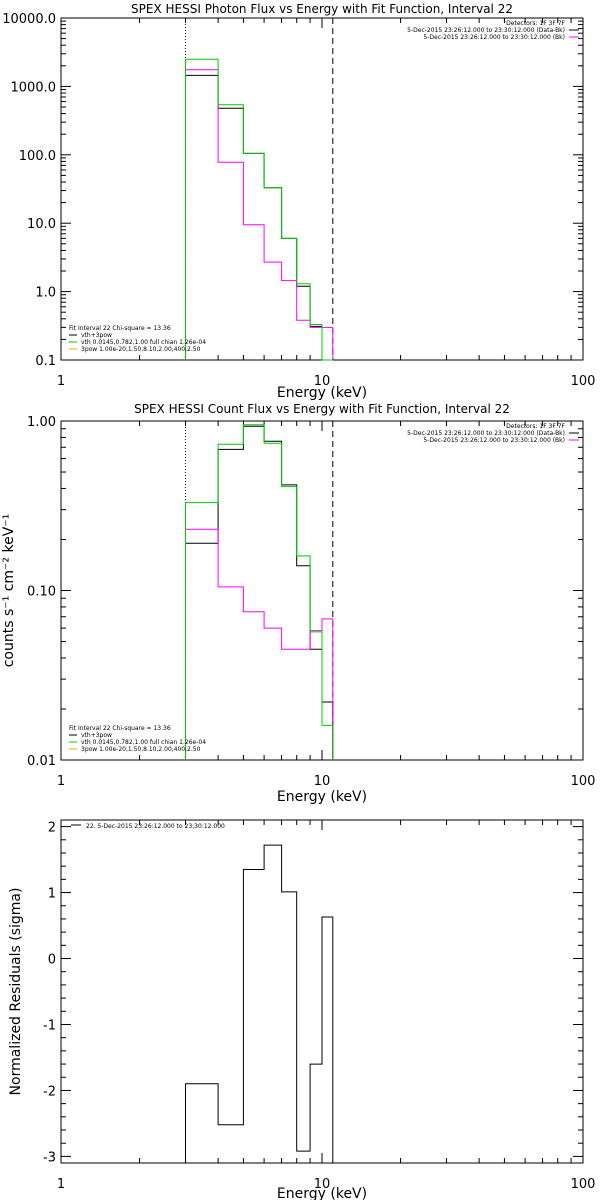  What do you see at coordinates (49, 1025) in the screenshot?
I see `y-tick-label: -1` at bounding box center [49, 1025].